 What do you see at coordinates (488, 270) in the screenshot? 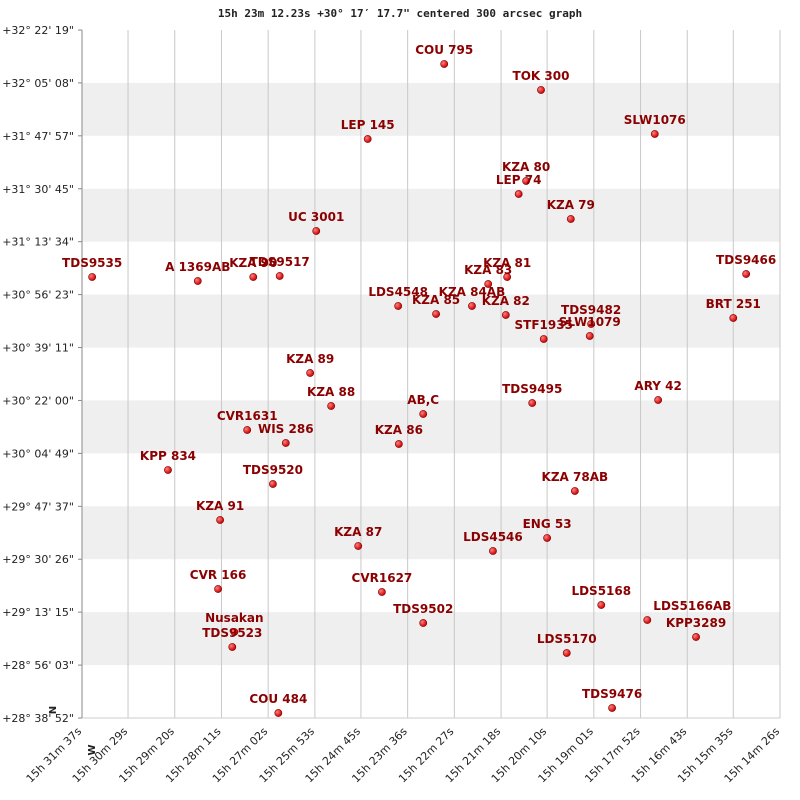
I see `star-label: KZA 83` at bounding box center [488, 270].